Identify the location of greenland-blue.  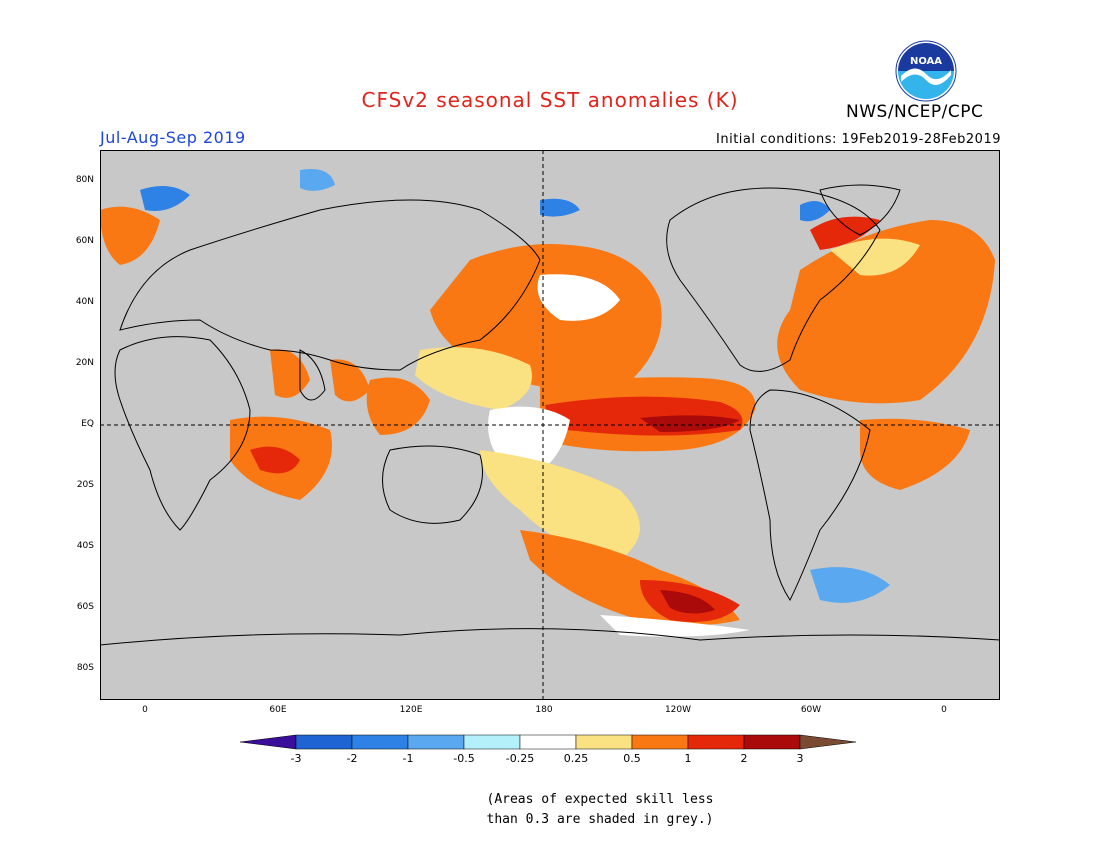
(815, 211).